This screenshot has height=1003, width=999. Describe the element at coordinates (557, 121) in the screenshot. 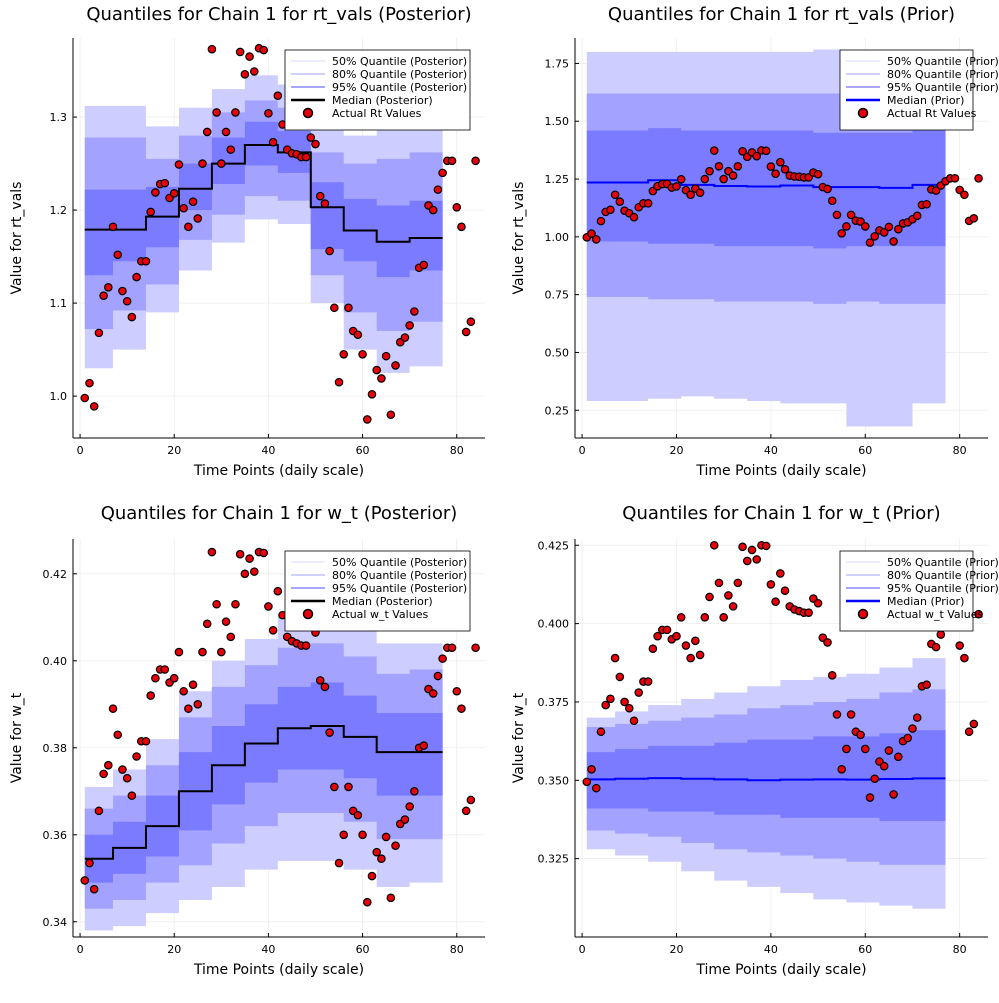

I see `y-tick-label: 1.50` at that location.